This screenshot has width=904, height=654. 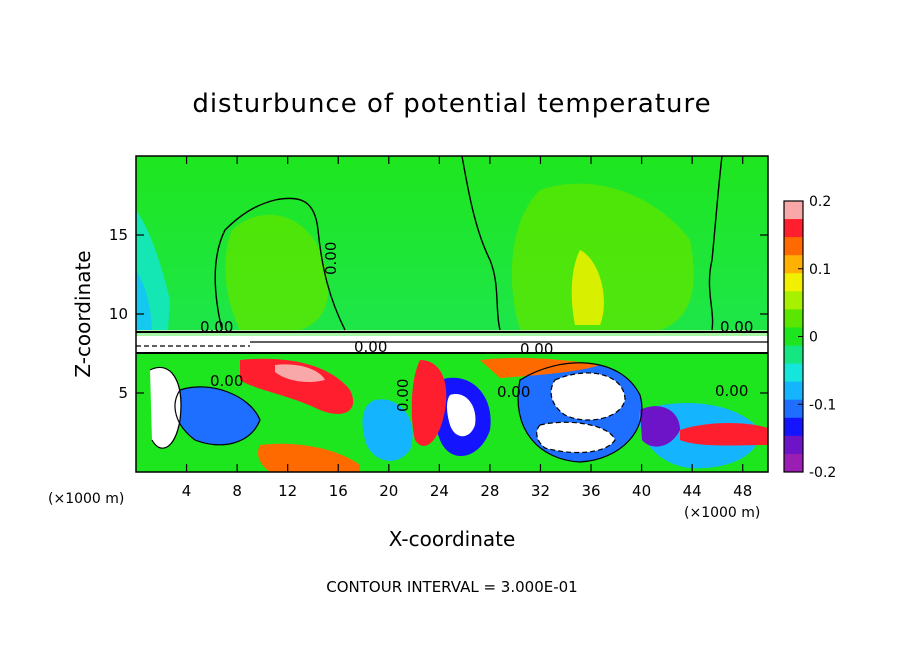 I want to click on x-tick-label: 12, so click(x=287, y=491).